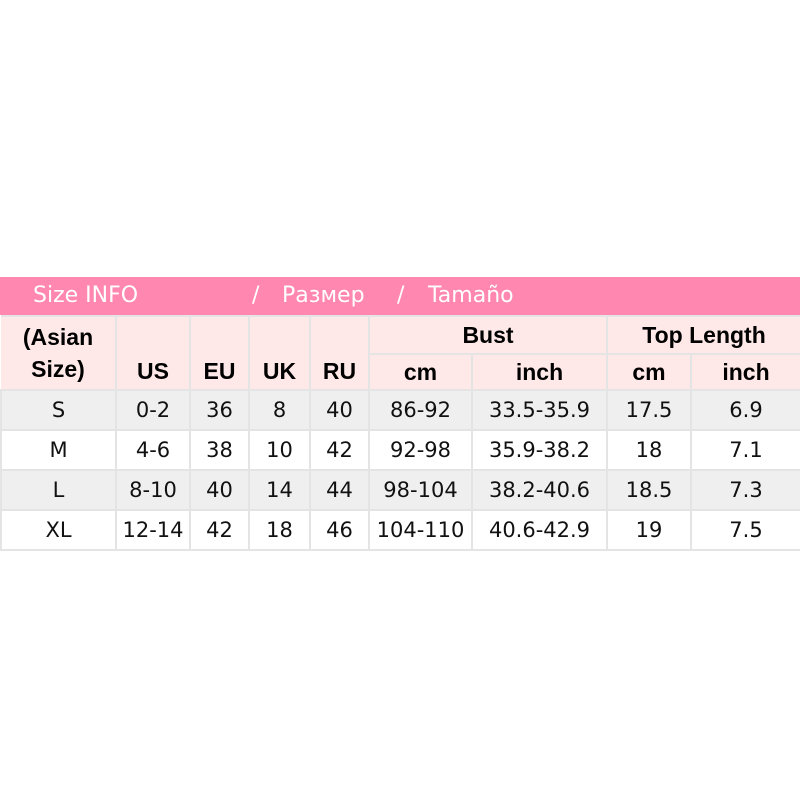 The height and width of the screenshot is (800, 800). I want to click on cell-us: 4-6, so click(153, 450).